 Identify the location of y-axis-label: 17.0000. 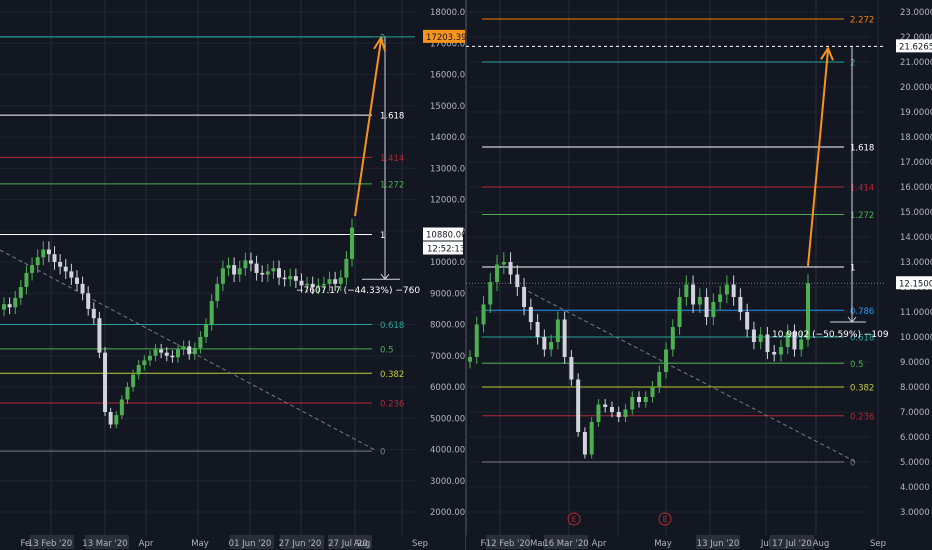
(916, 163).